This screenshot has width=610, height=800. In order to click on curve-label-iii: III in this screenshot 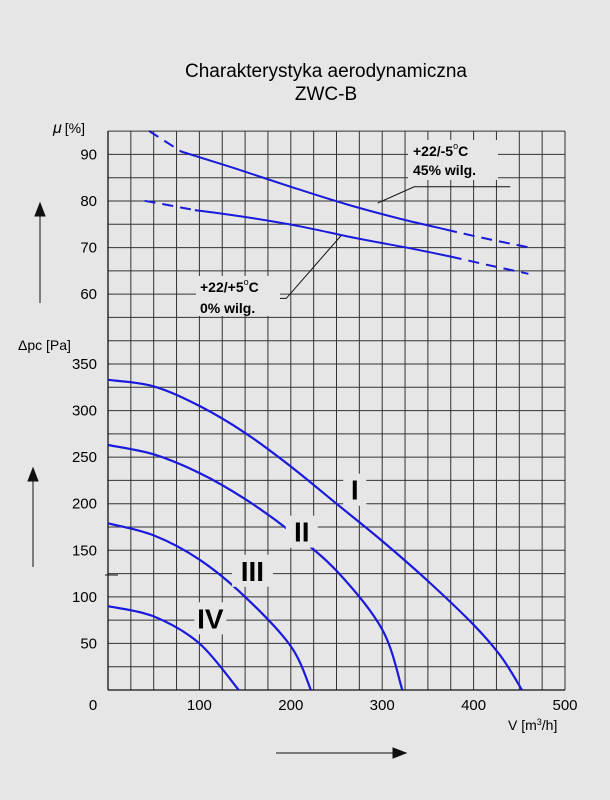, I will do `click(252, 571)`.